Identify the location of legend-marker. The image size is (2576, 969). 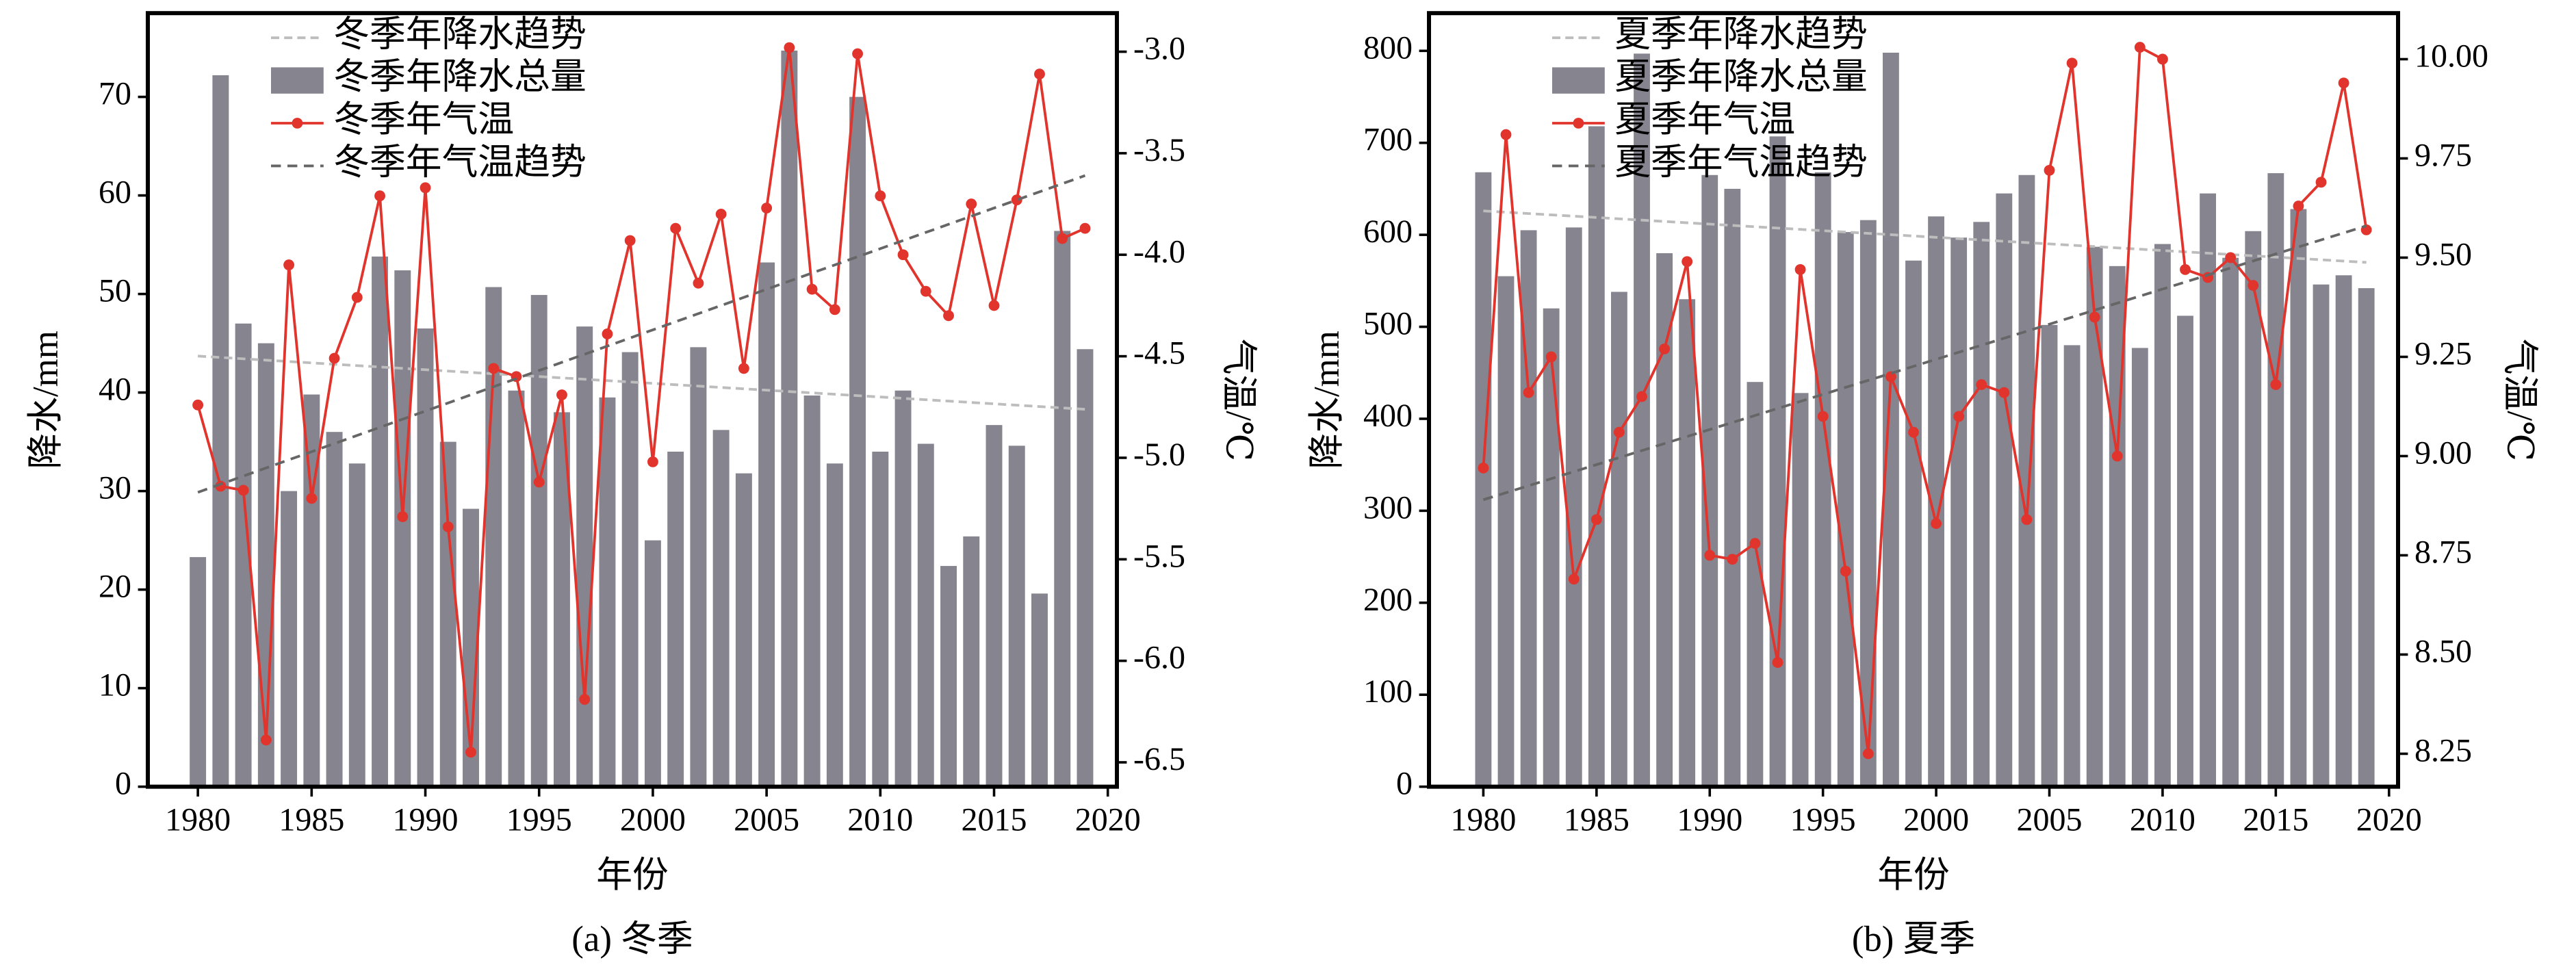
(297, 123).